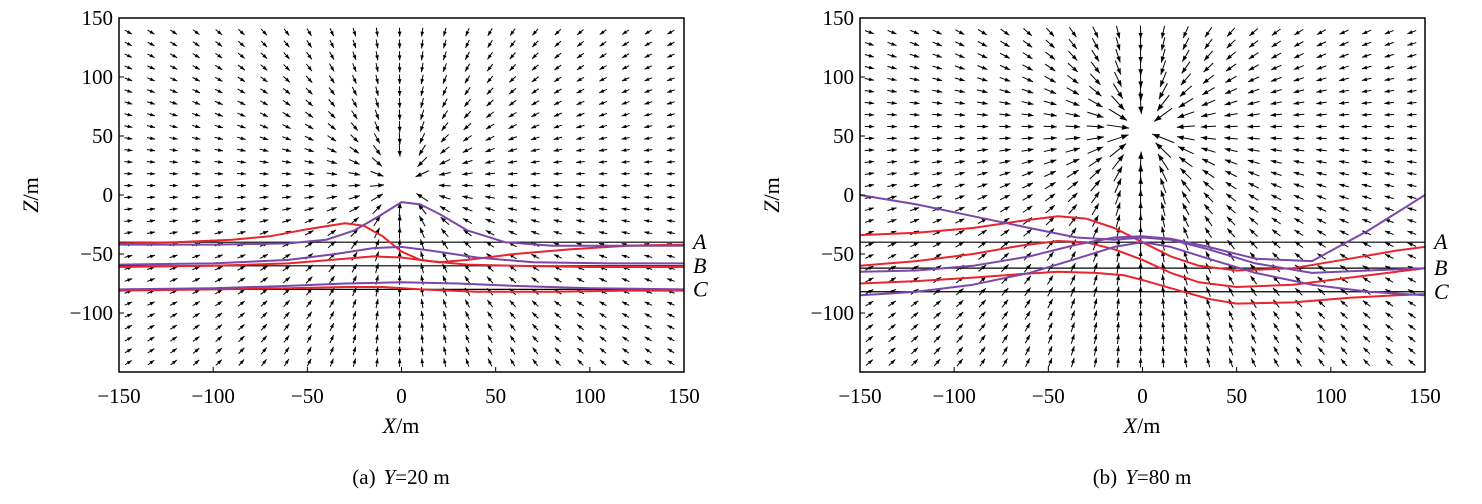 This screenshot has height=504, width=1482. I want to click on y-axis-label-b: Z/m, so click(771, 194).